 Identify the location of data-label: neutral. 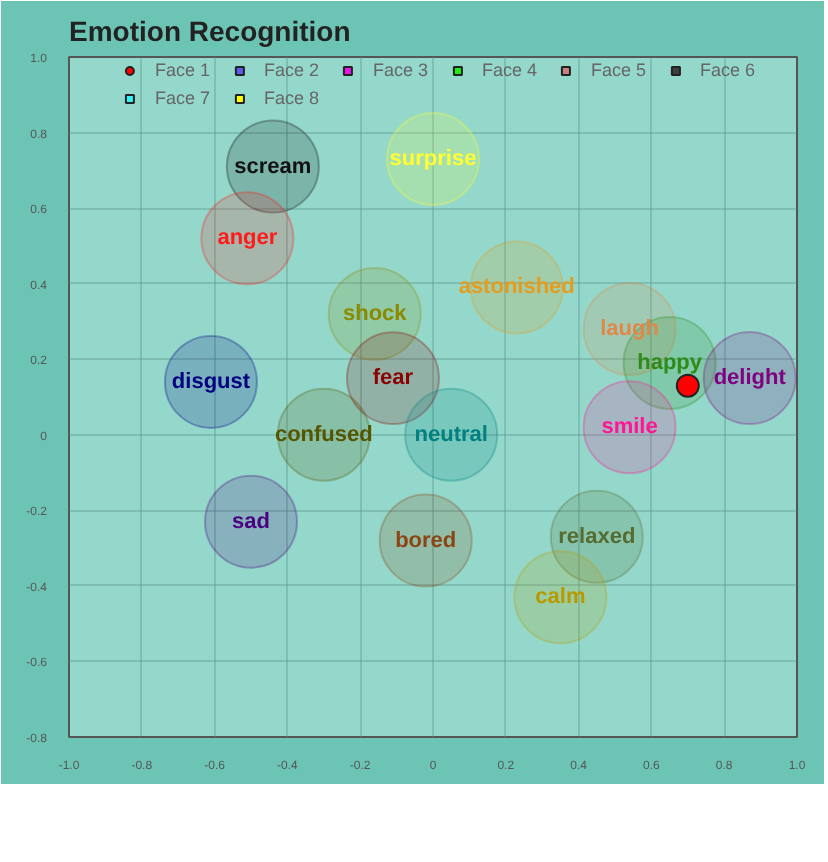
(451, 434).